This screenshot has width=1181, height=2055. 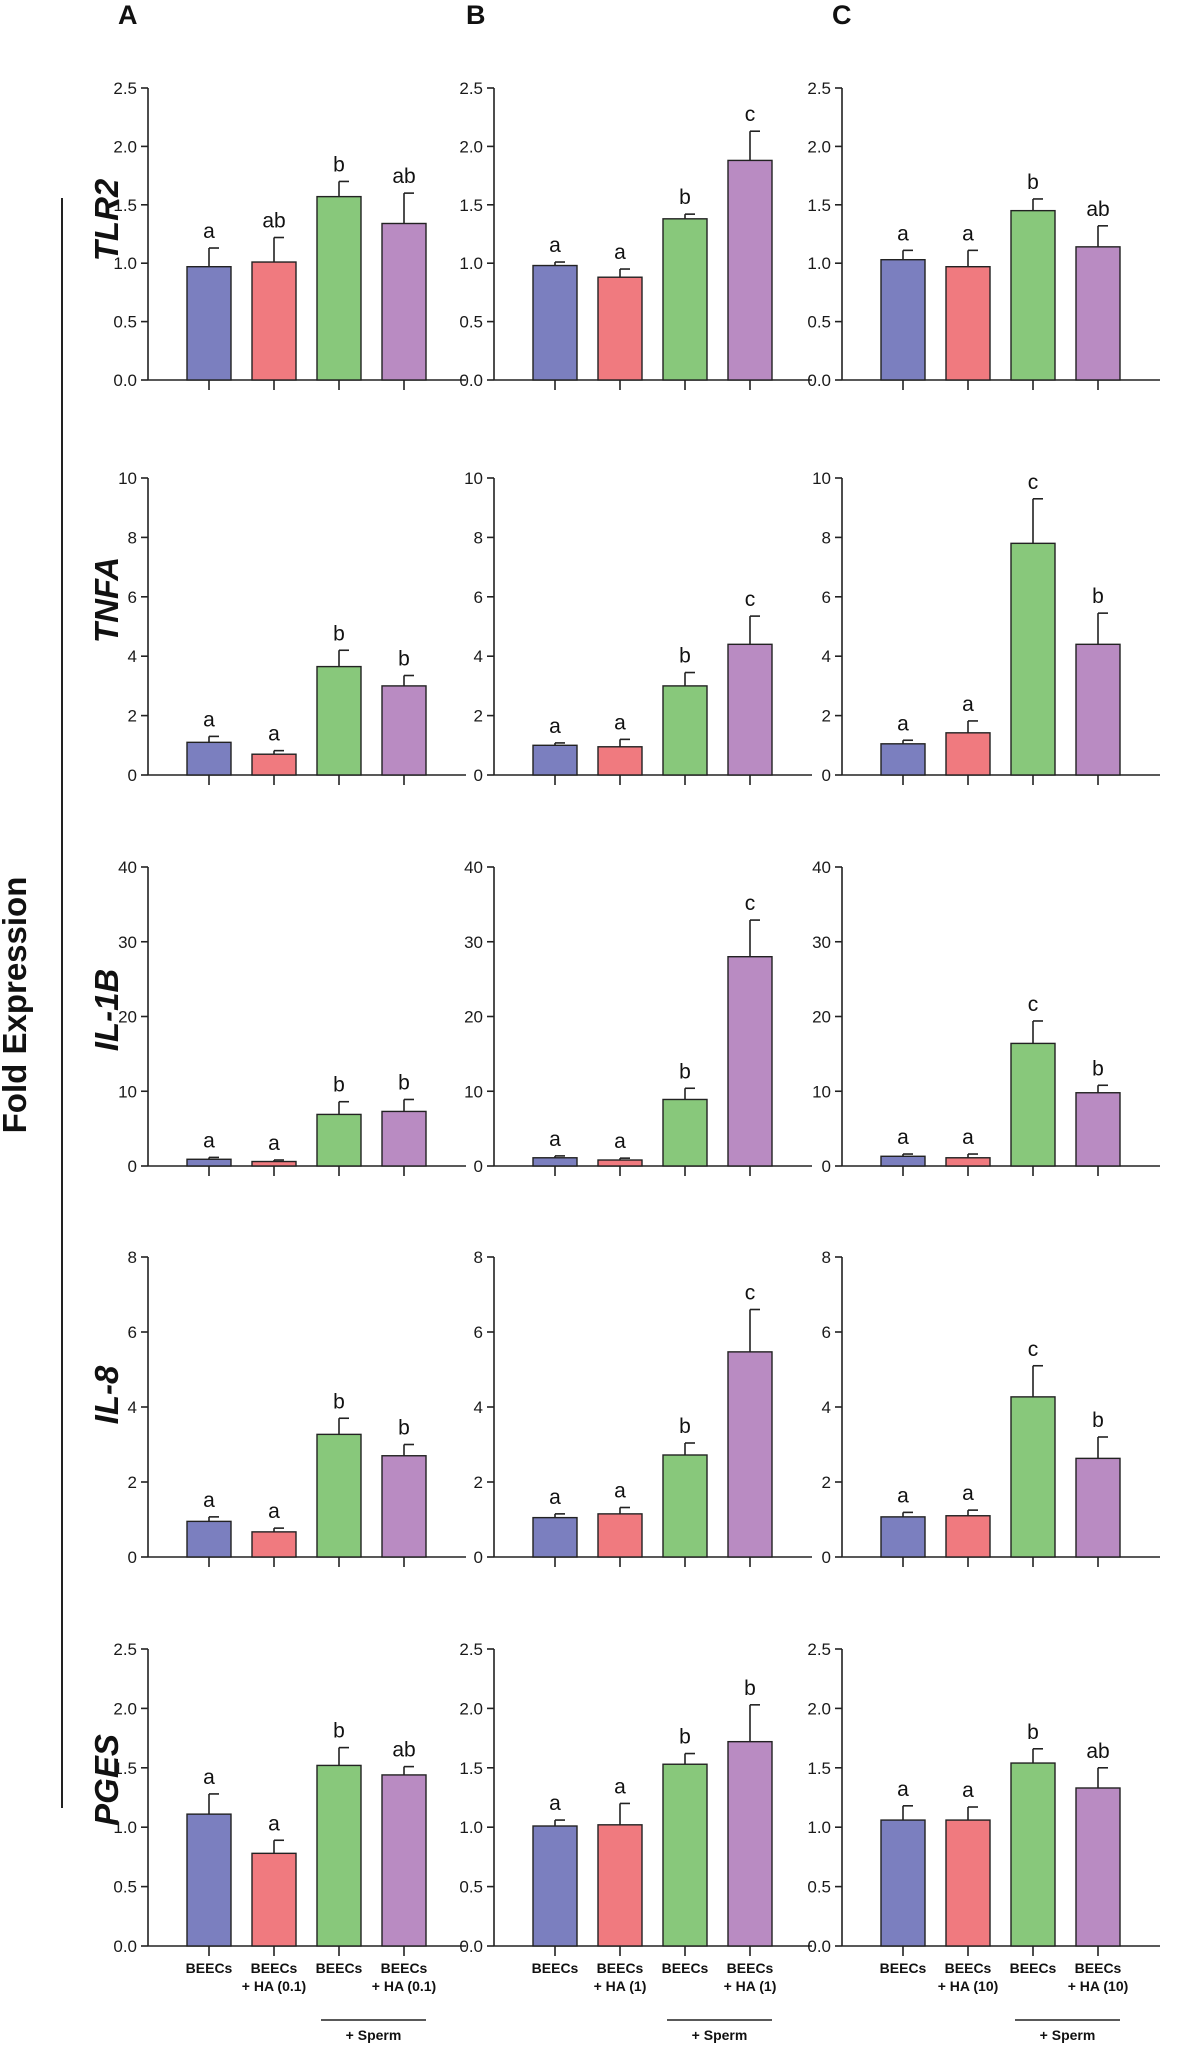 What do you see at coordinates (106, 219) in the screenshot?
I see `gene-label-tlr2: TLR2` at bounding box center [106, 219].